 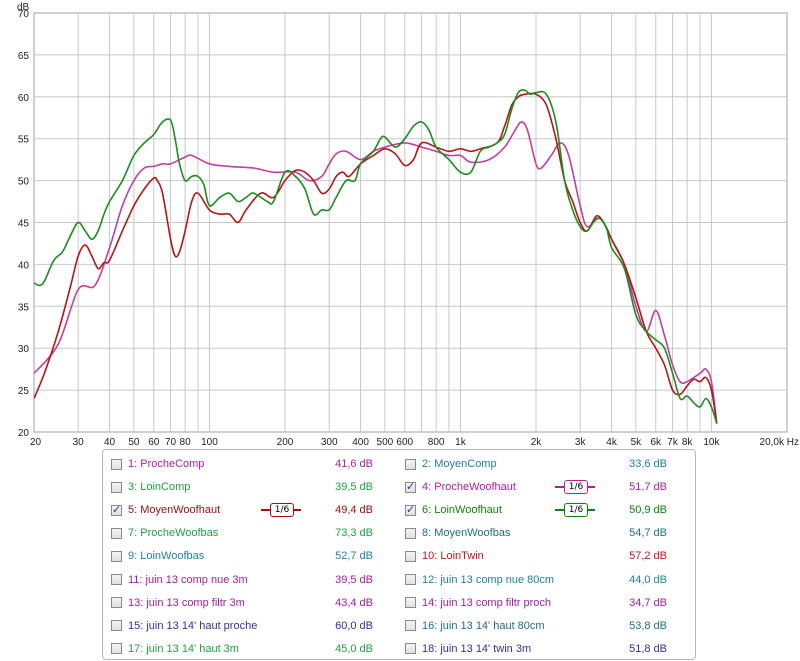 What do you see at coordinates (36, 442) in the screenshot?
I see `x-tick-label: 20` at bounding box center [36, 442].